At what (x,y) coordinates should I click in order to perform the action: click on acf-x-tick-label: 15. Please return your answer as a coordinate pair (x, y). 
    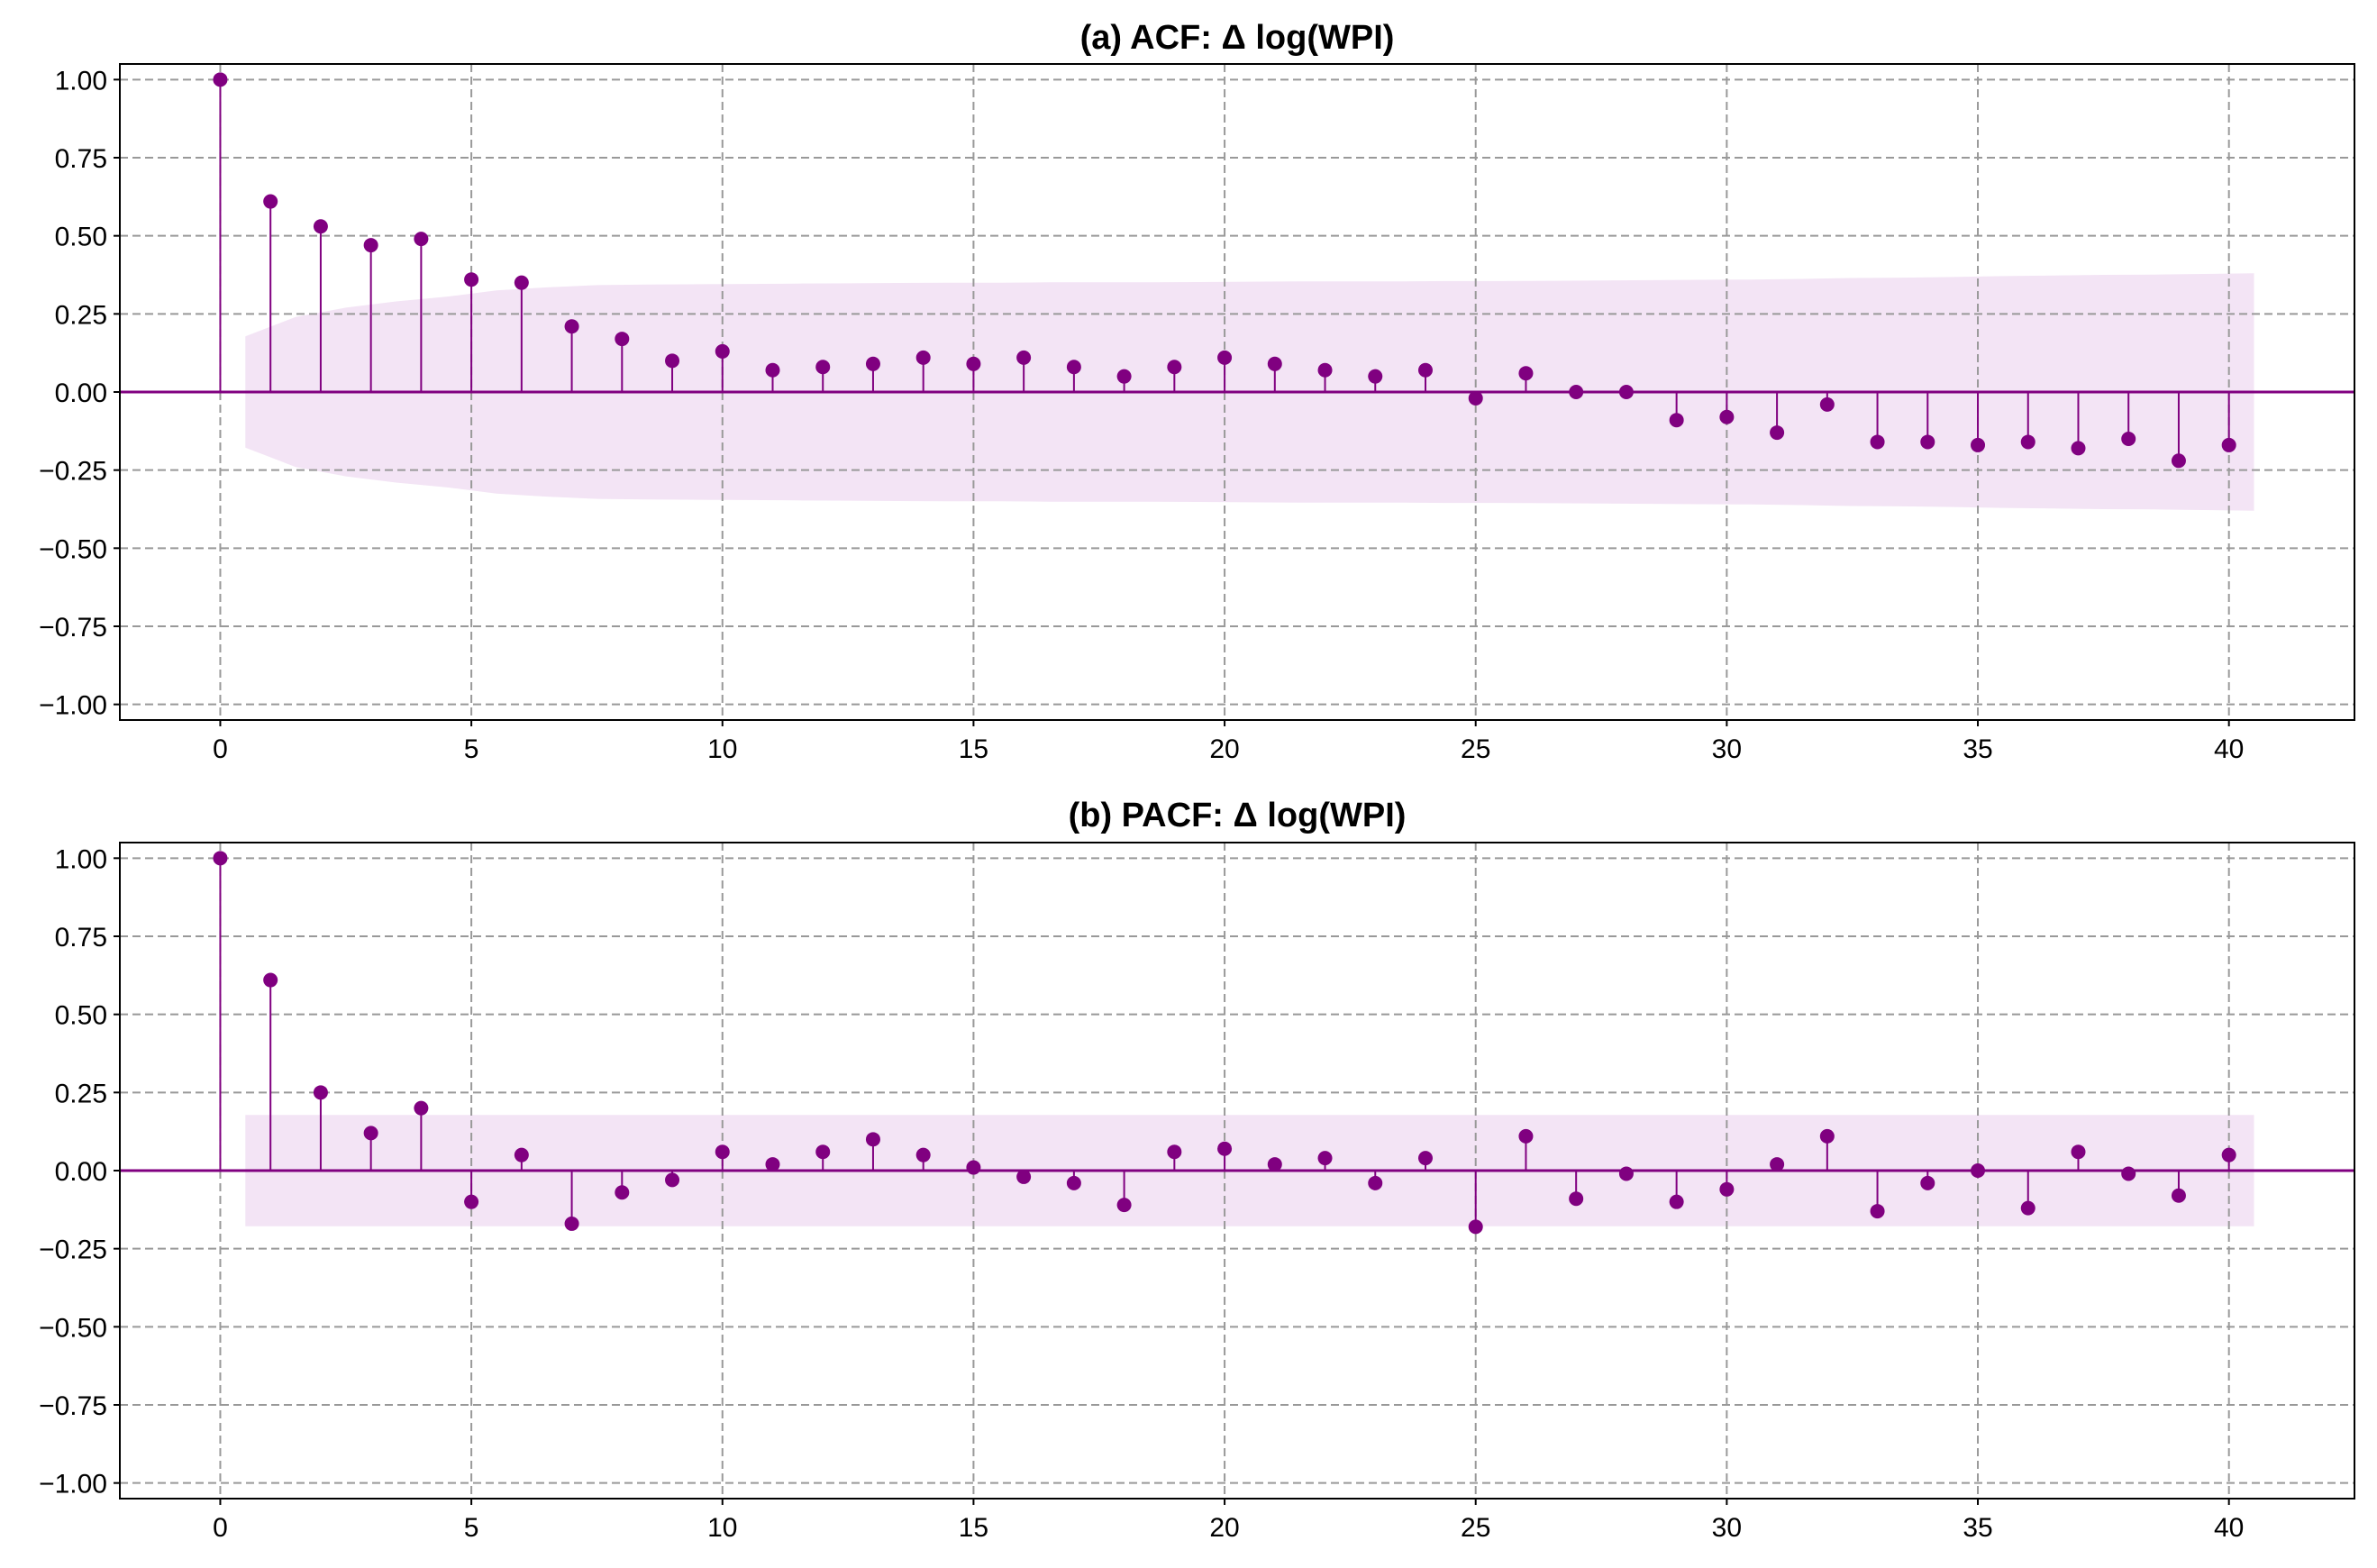
    Looking at the image, I should click on (973, 749).